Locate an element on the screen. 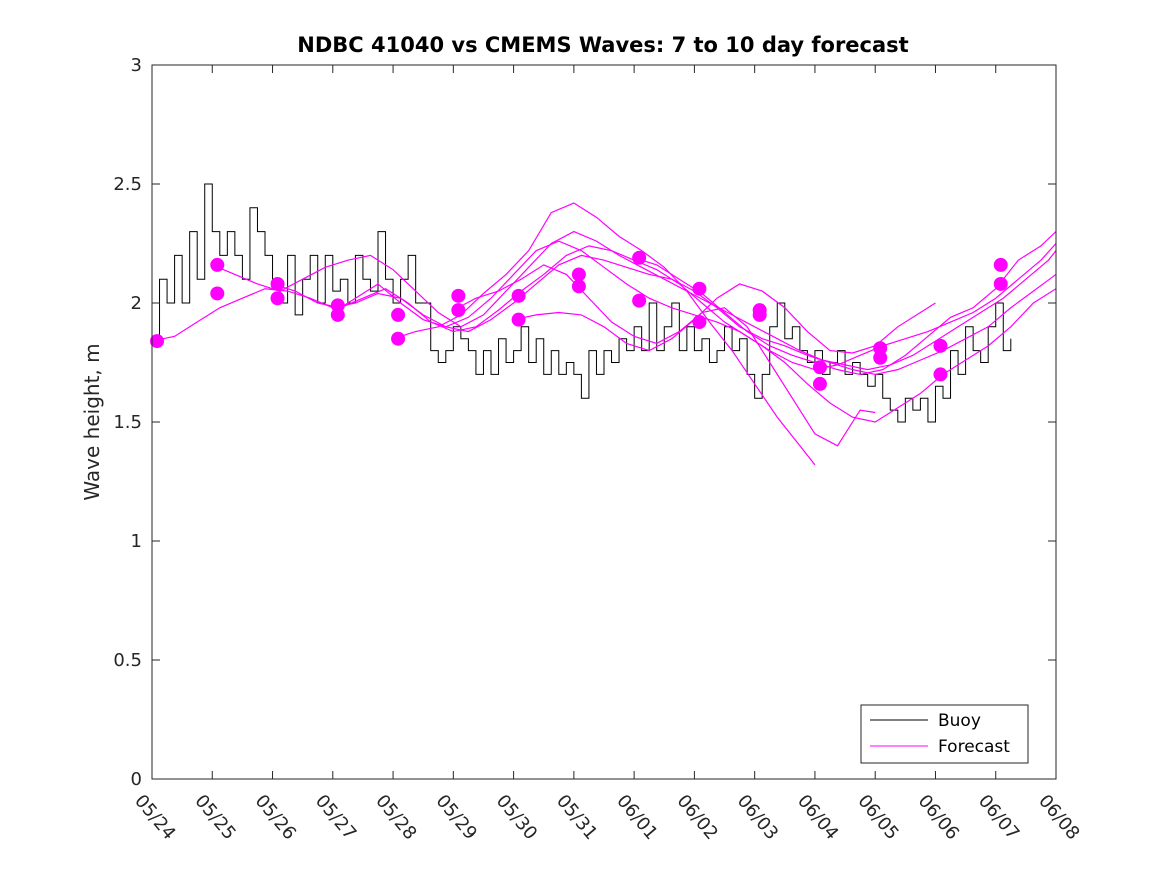 This screenshot has width=1167, height=875. marker-layer is located at coordinates (579, 320).